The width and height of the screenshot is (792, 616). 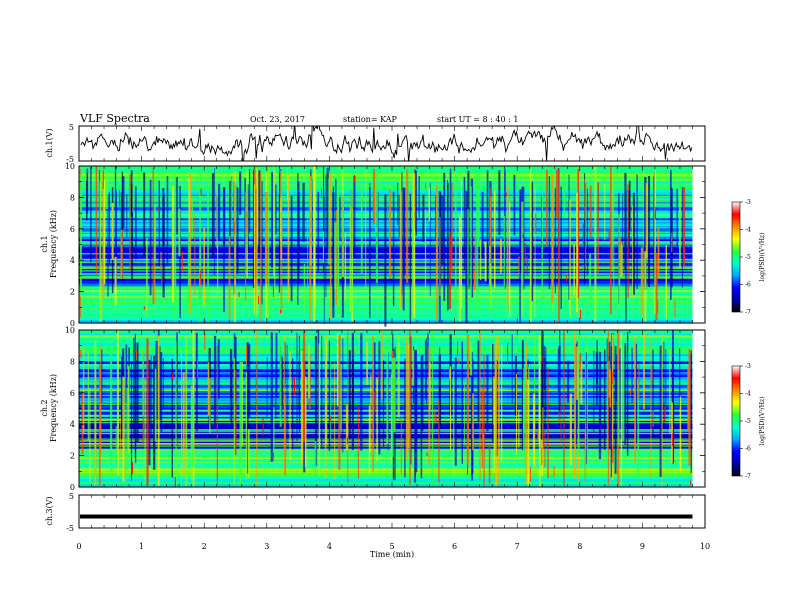 I want to click on ytick-label: 10, so click(x=70, y=166).